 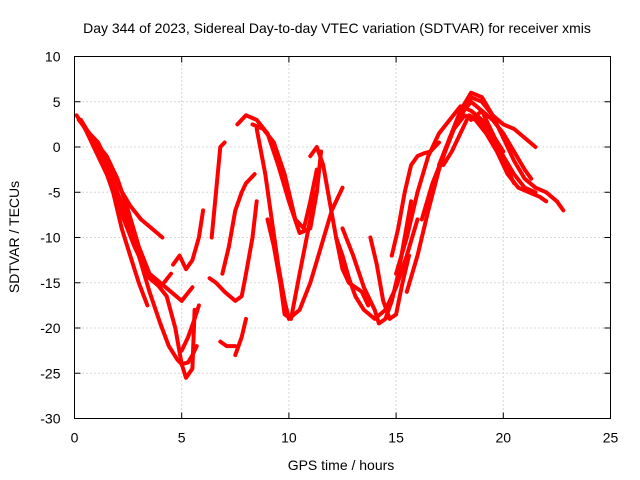 What do you see at coordinates (53, 57) in the screenshot?
I see `y-tick-label: 10` at bounding box center [53, 57].